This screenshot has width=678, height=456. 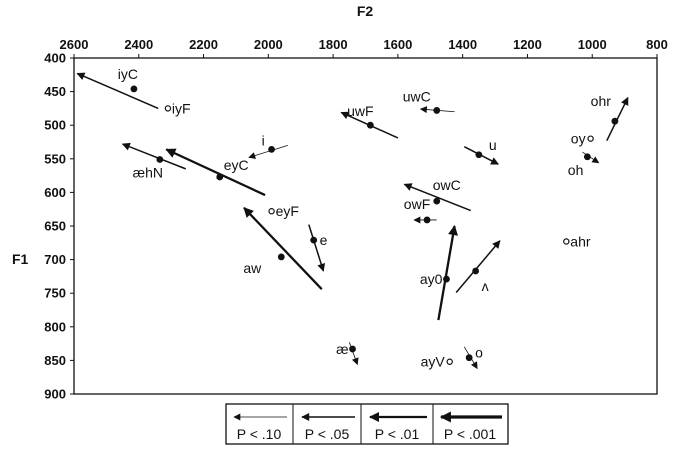 What do you see at coordinates (470, 434) in the screenshot?
I see `legend-label: P < .001` at bounding box center [470, 434].